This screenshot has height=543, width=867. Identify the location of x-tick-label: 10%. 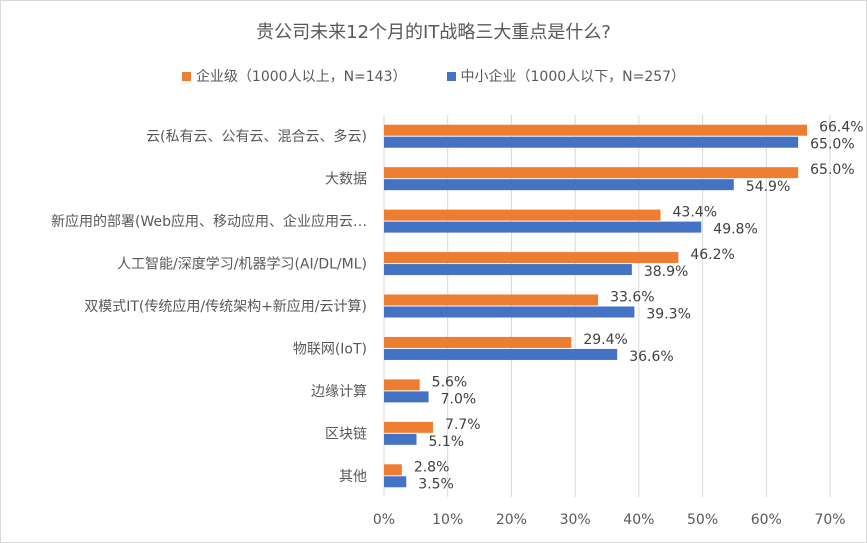
(447, 520).